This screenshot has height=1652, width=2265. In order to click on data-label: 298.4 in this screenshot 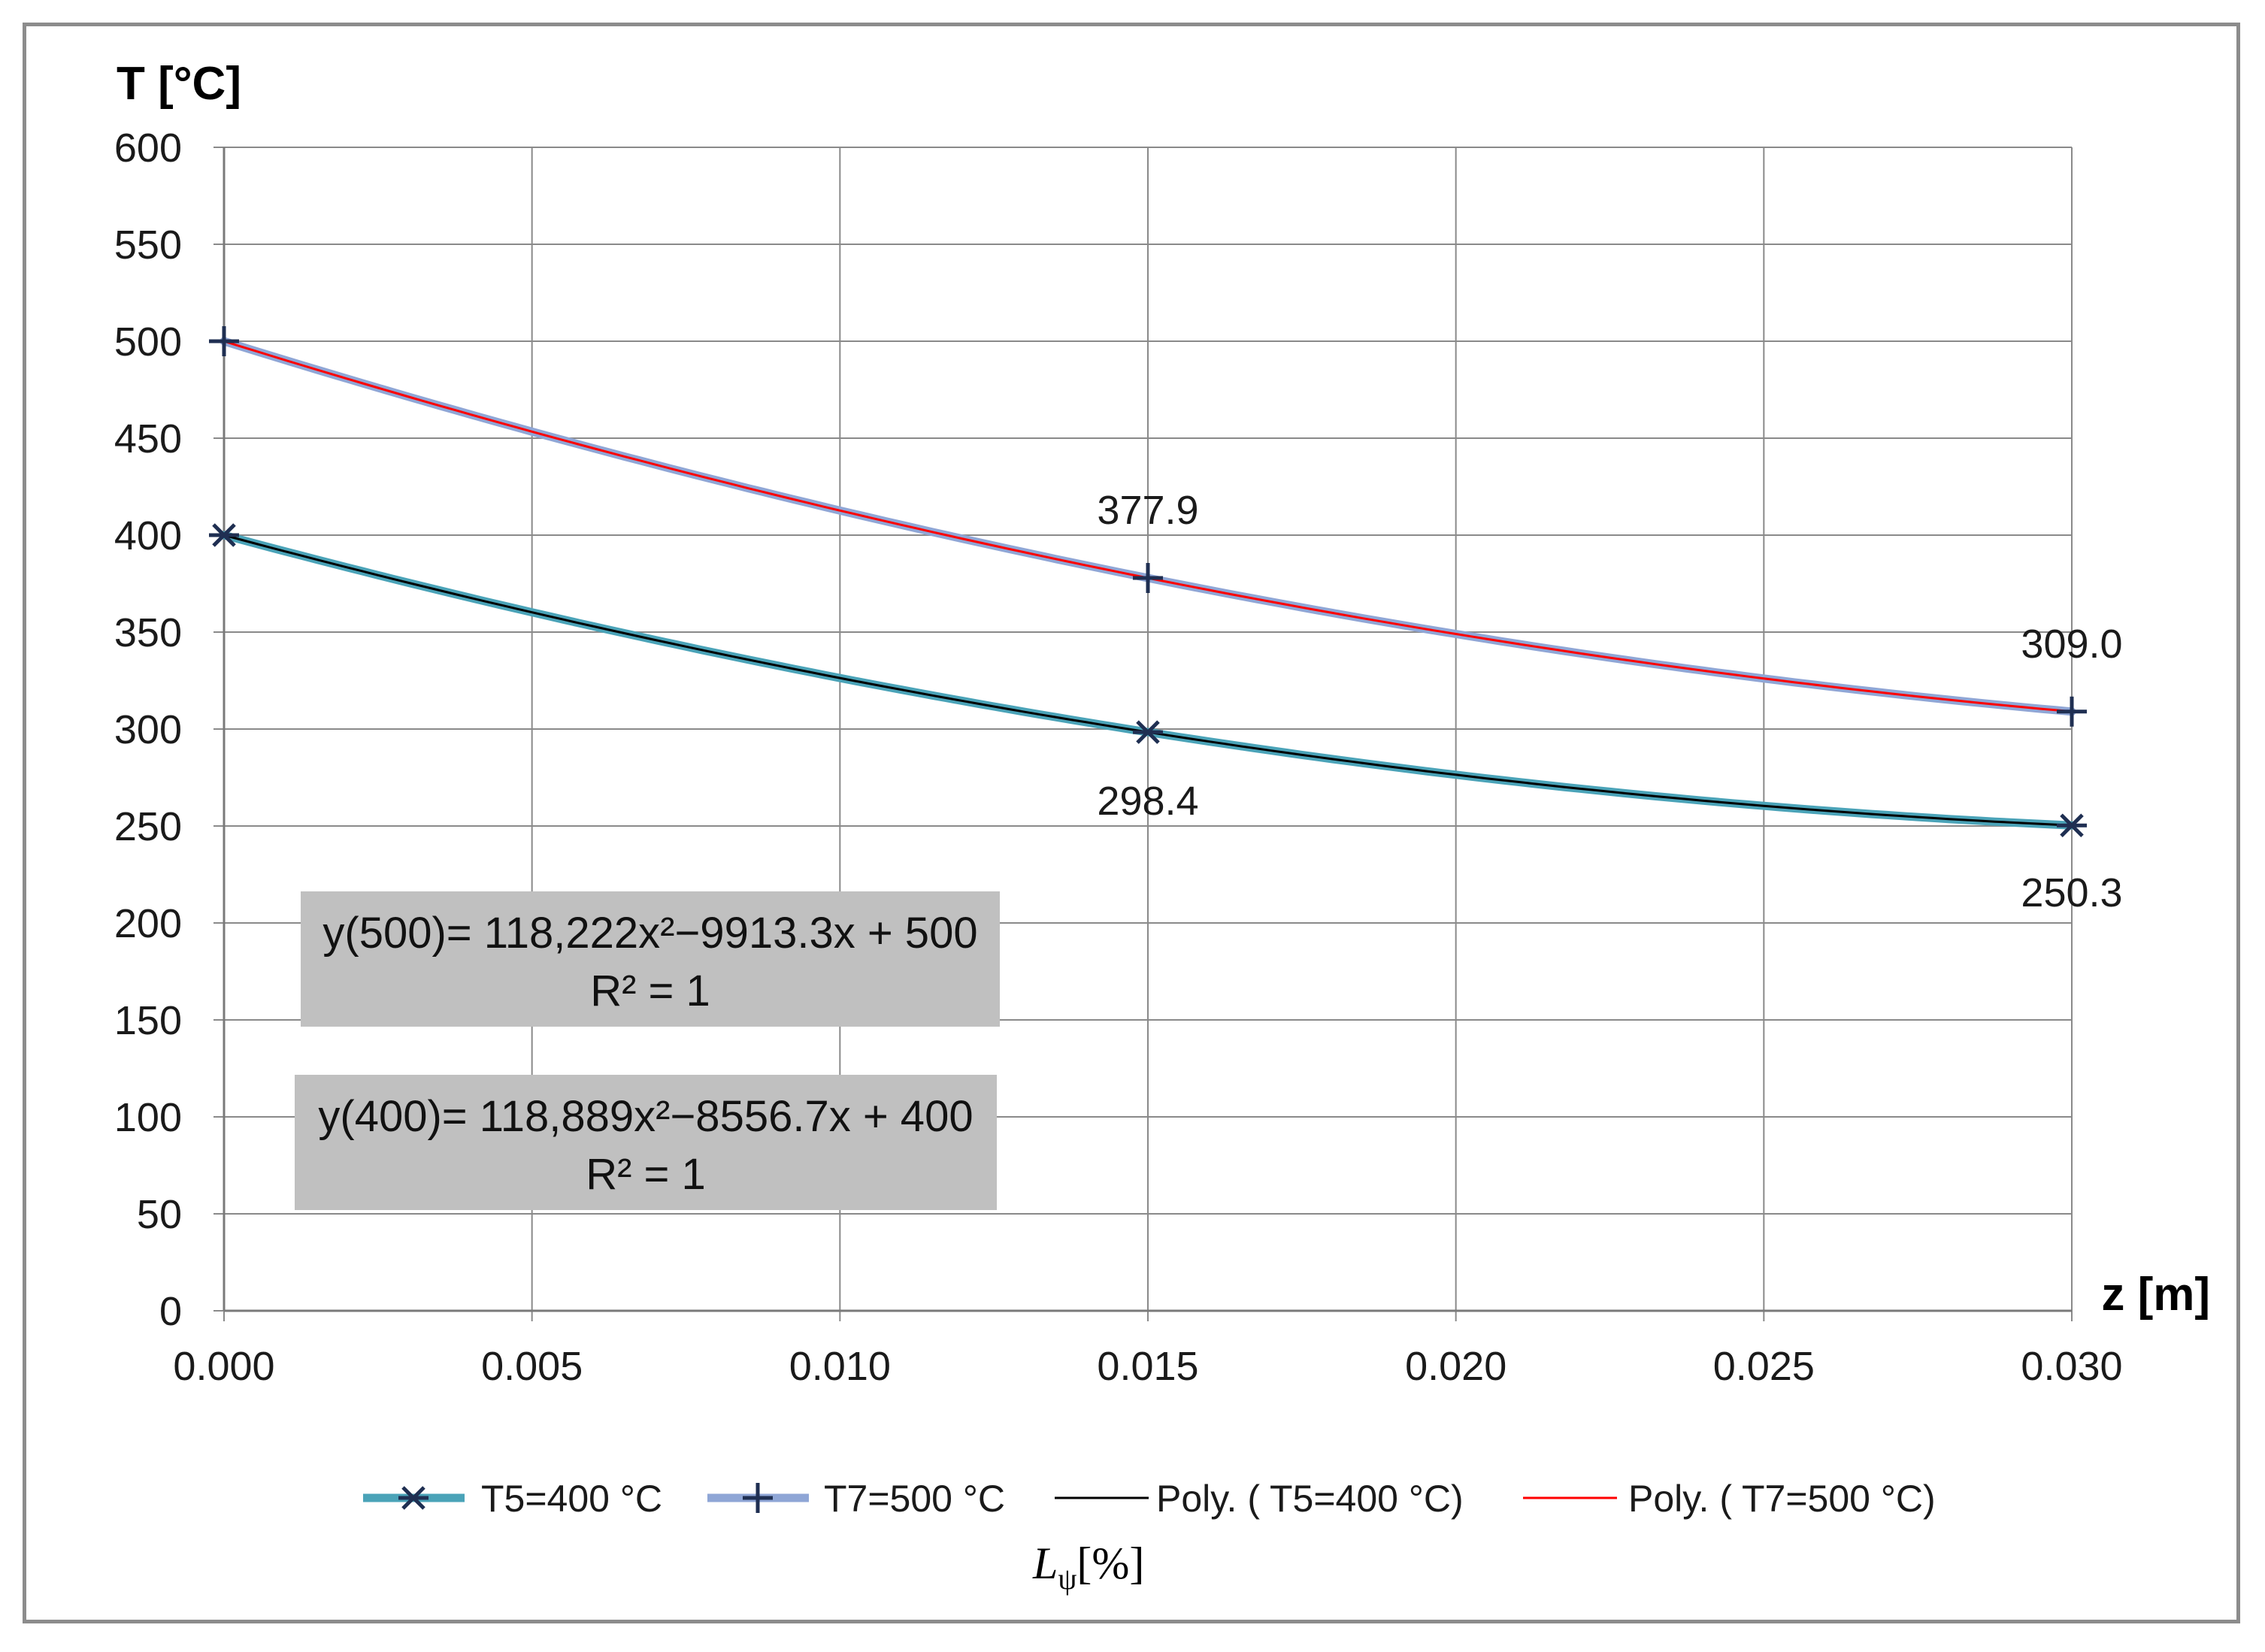, I will do `click(1147, 801)`.